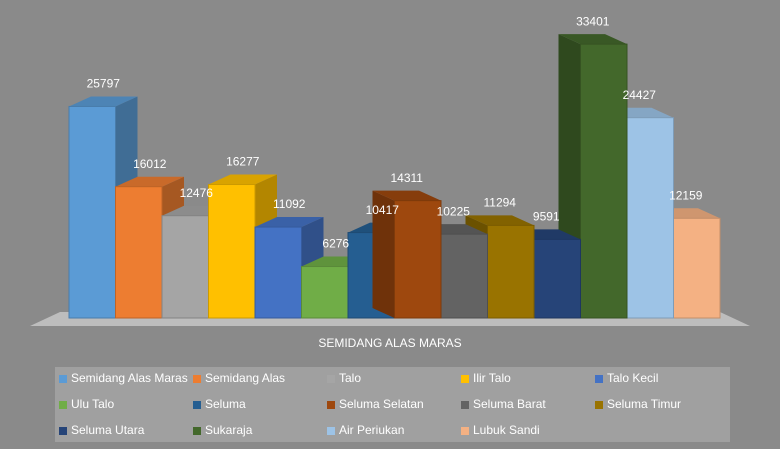  Describe the element at coordinates (492, 378) in the screenshot. I see `legend-label: Ilir Talo` at that location.